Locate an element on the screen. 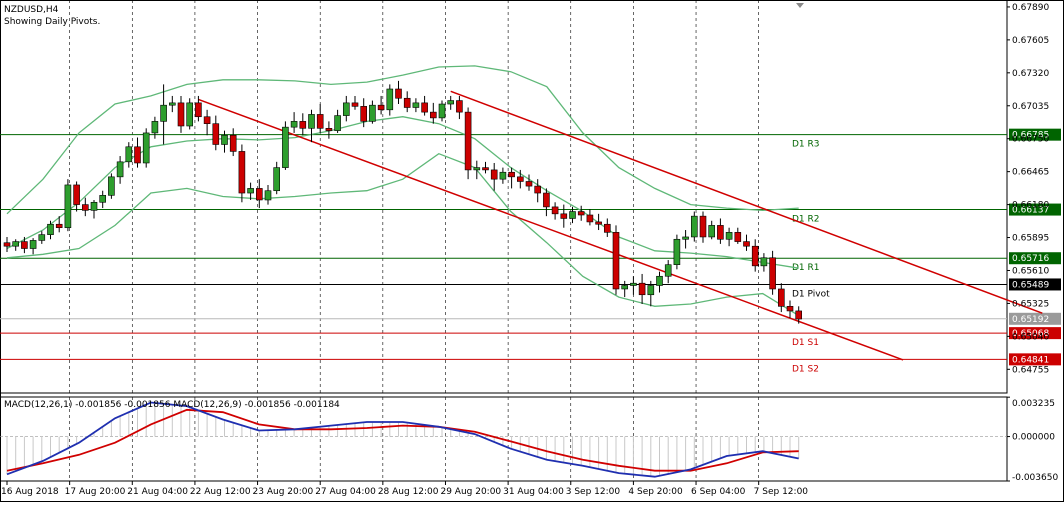  time-tick-label: 23 Aug 20:00 is located at coordinates (283, 492).